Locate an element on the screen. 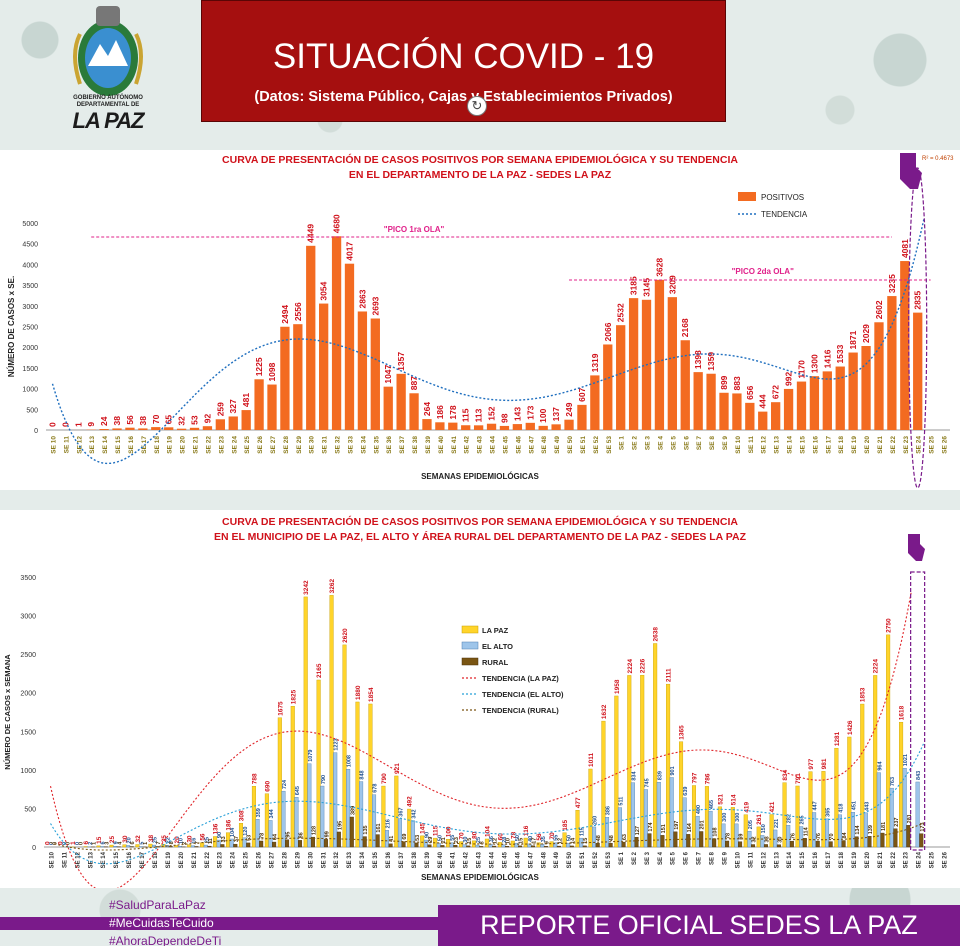  chart1-xtick: SE 22 is located at coordinates (893, 445).